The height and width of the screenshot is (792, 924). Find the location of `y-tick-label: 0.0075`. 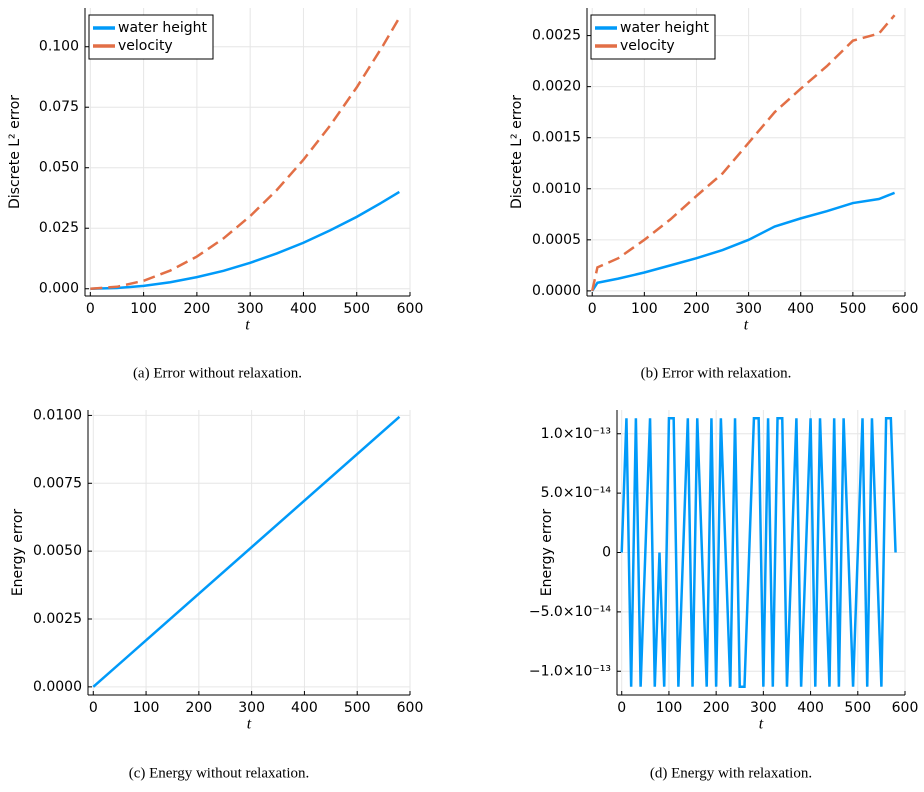

y-tick-label: 0.0075 is located at coordinates (57, 483).